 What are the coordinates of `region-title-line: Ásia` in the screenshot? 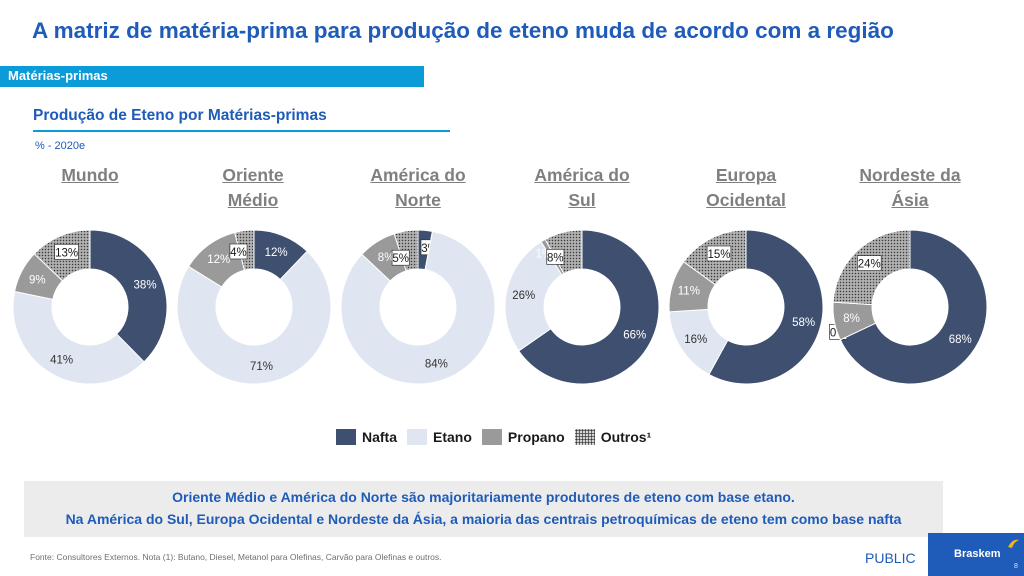 It's located at (910, 200).